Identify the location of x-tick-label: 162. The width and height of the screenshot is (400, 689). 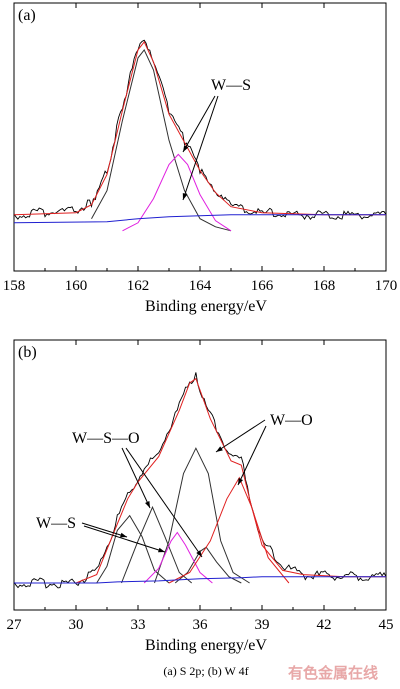
(138, 286).